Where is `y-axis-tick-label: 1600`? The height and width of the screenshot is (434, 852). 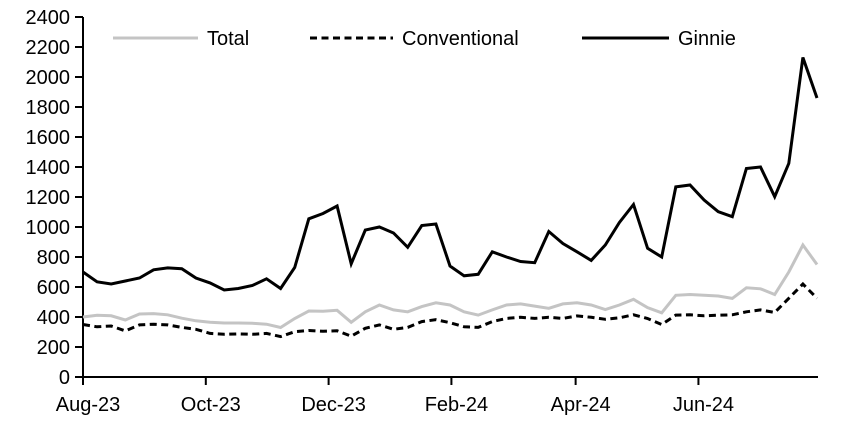
y-axis-tick-label: 1600 is located at coordinates (48, 138).